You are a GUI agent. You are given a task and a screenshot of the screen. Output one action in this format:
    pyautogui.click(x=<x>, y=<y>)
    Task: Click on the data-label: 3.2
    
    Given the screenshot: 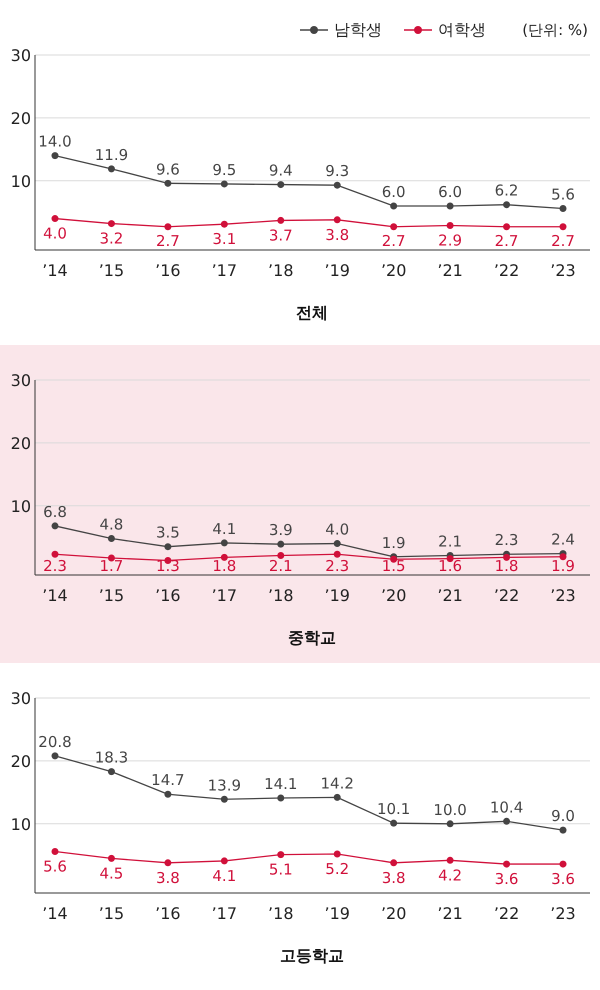 What is the action you would take?
    pyautogui.click(x=112, y=239)
    